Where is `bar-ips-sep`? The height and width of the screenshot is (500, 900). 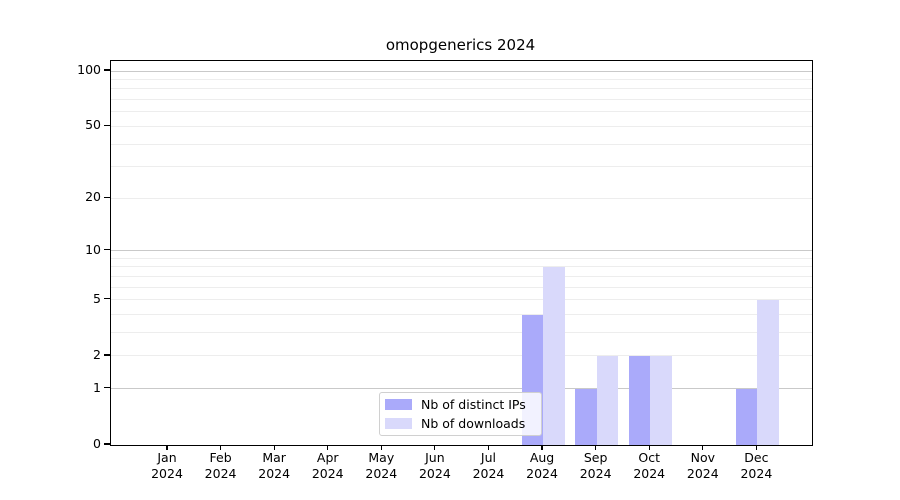
bar-ips-sep is located at coordinates (586, 416).